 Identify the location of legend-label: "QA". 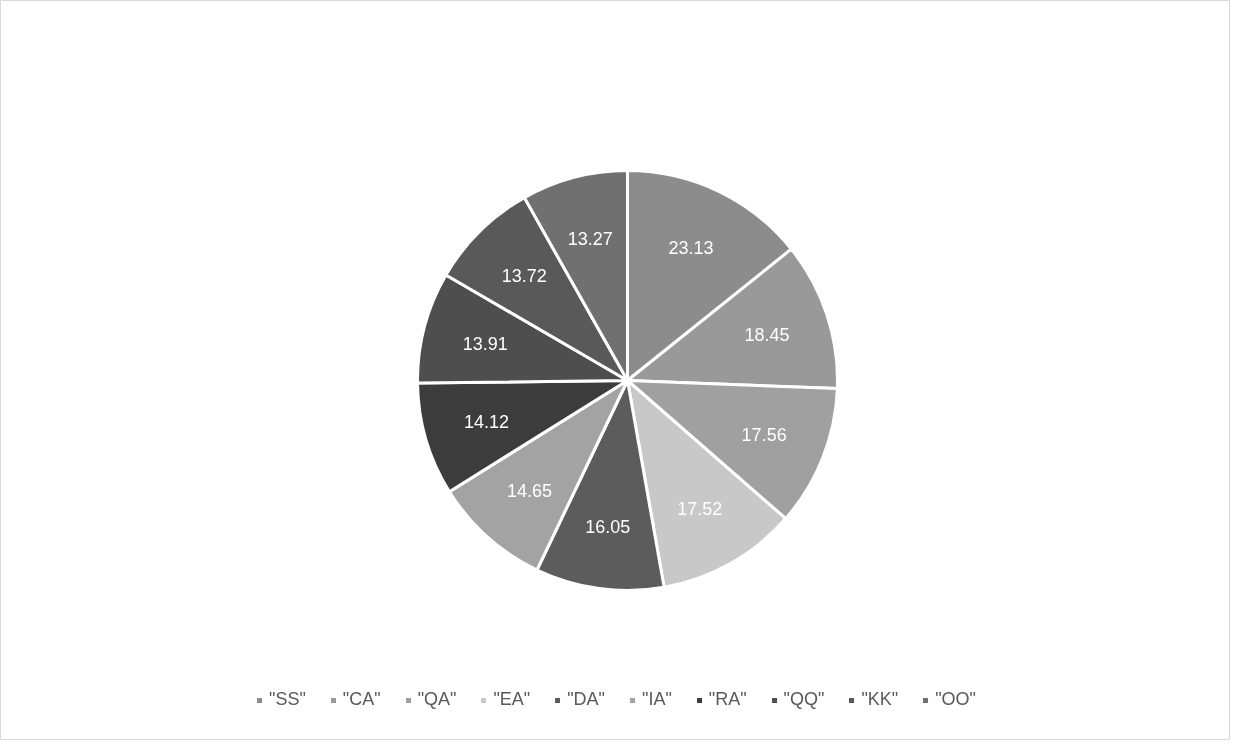
(437, 699).